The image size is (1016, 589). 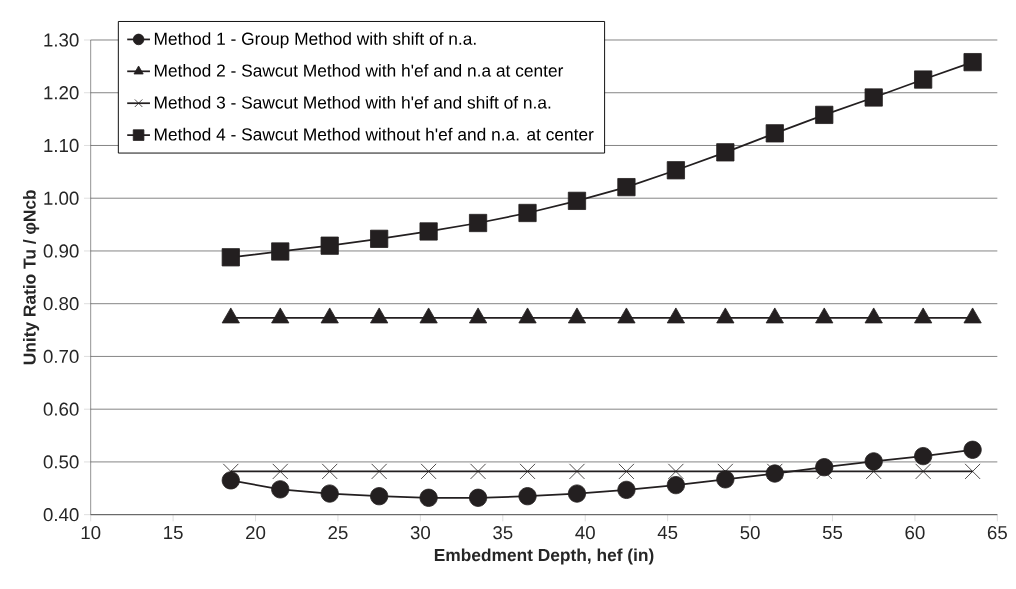 What do you see at coordinates (61, 514) in the screenshot?
I see `y-tick-label: 0.40` at bounding box center [61, 514].